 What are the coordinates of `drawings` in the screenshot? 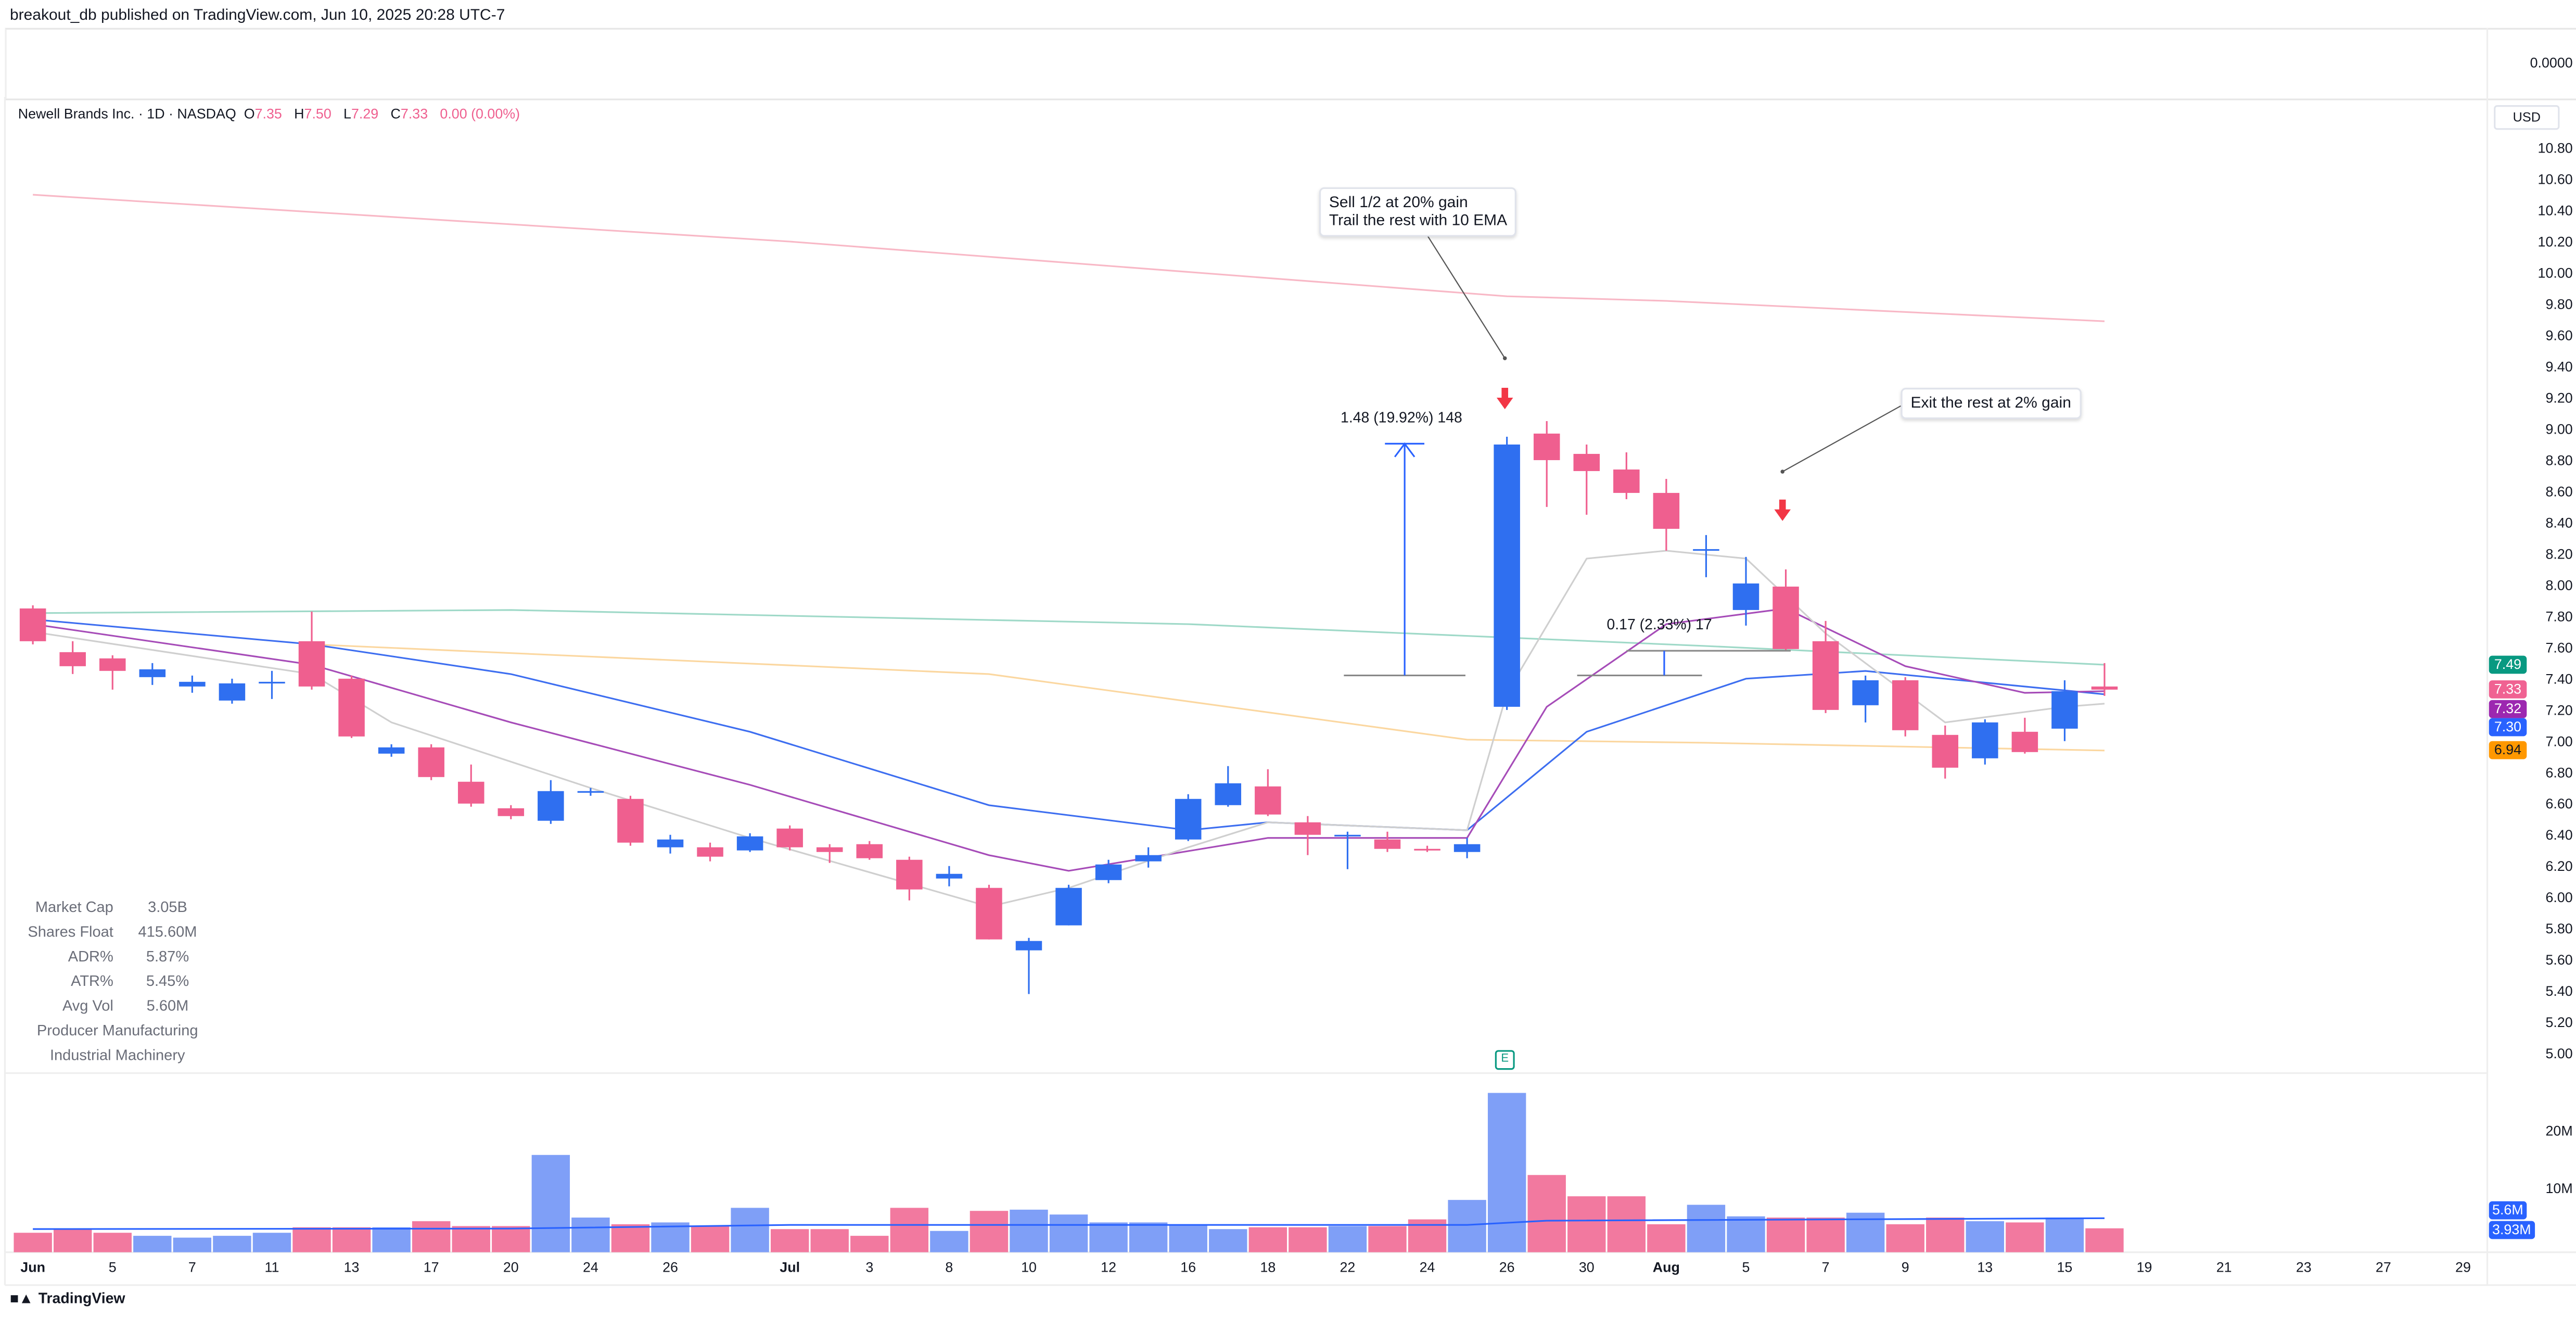 It's located at (1623, 455).